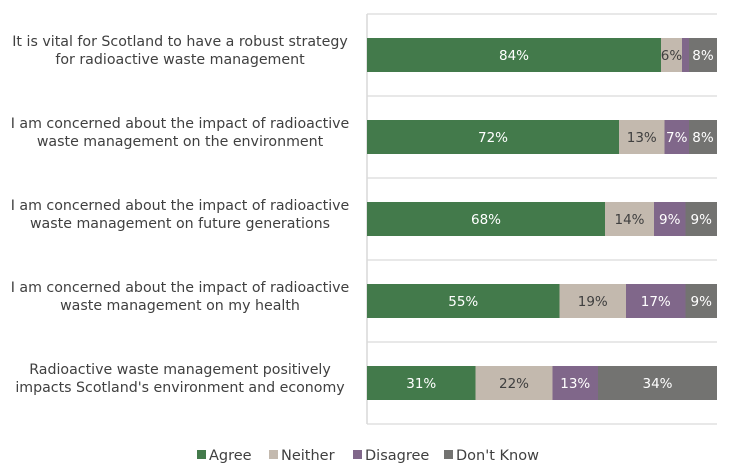  I want to click on legend-label: Disagree, so click(397, 456).